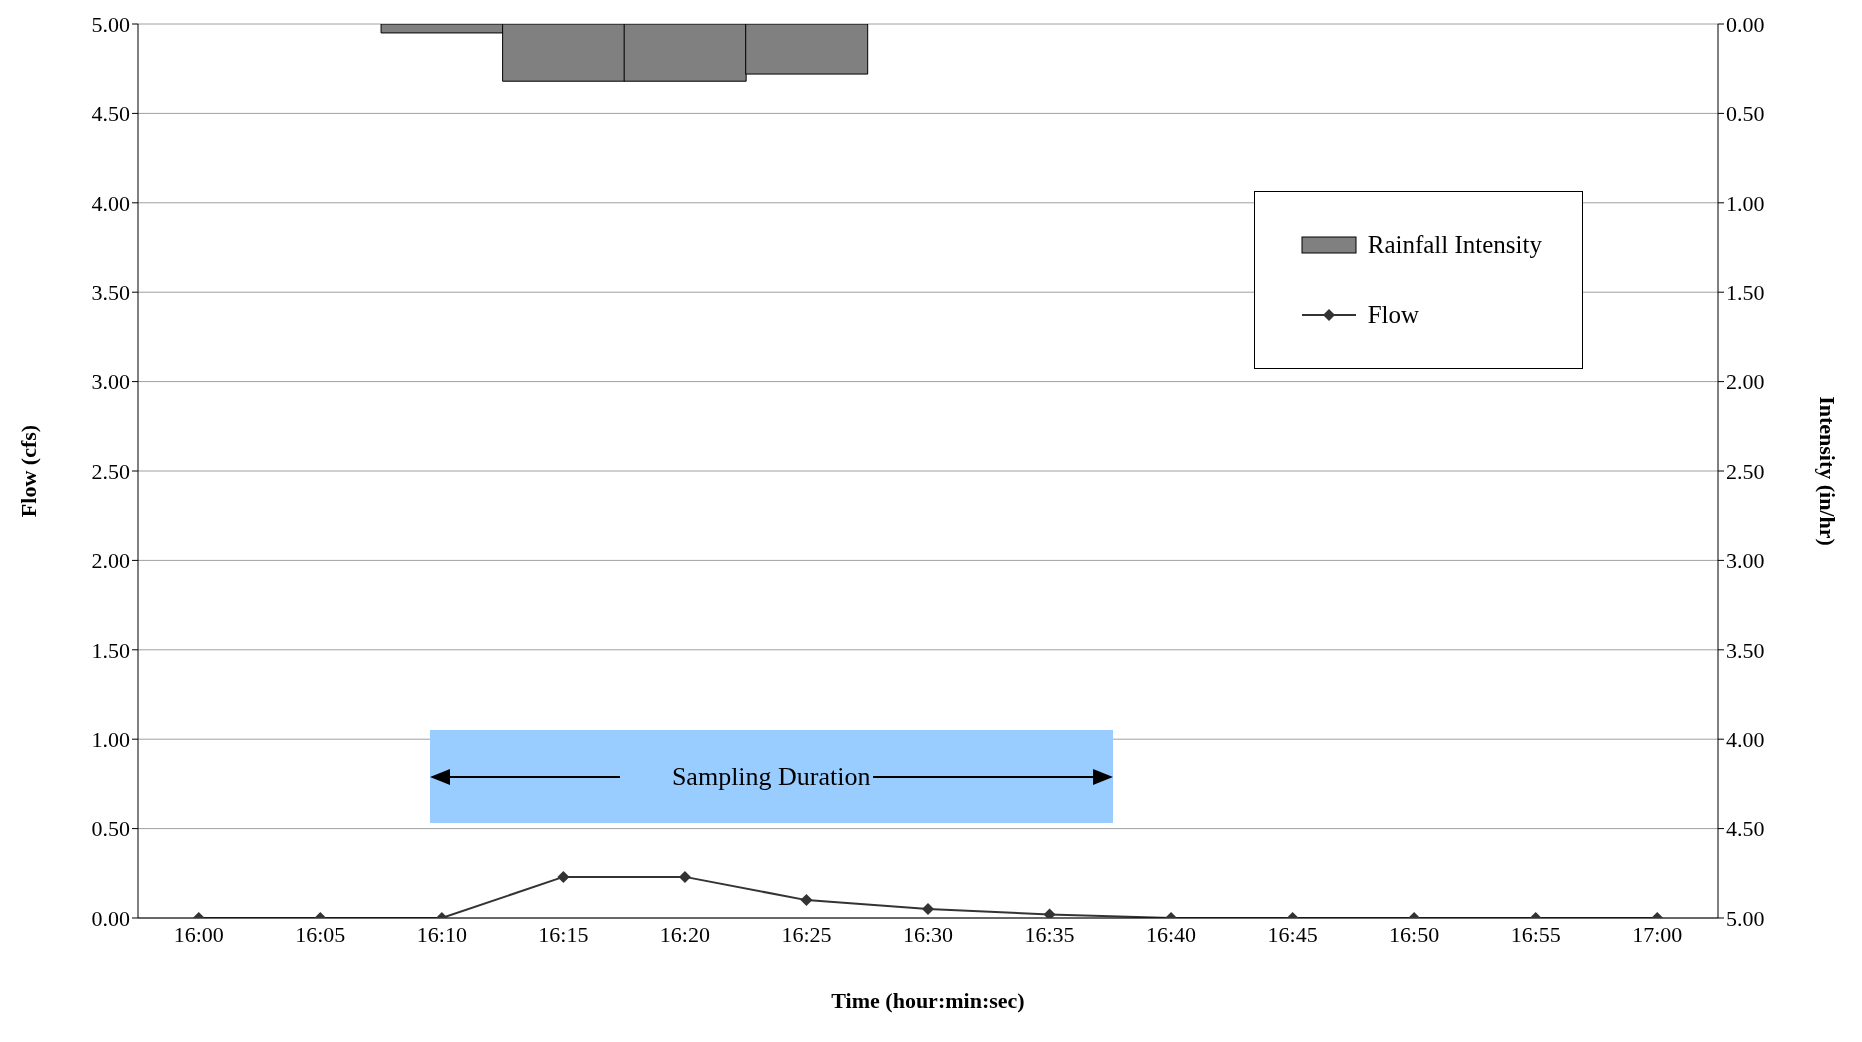 This screenshot has width=1862, height=1042. What do you see at coordinates (806, 934) in the screenshot?
I see `x-tick-label: 16:25` at bounding box center [806, 934].